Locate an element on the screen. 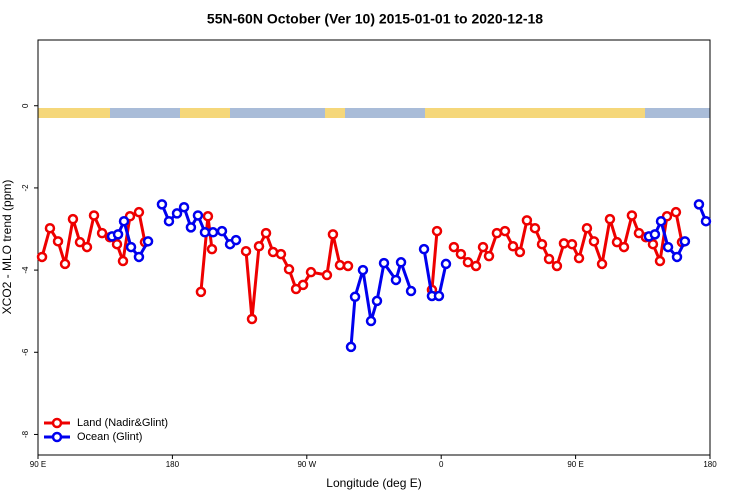  y-tick-label: 0 is located at coordinates (25, 105).